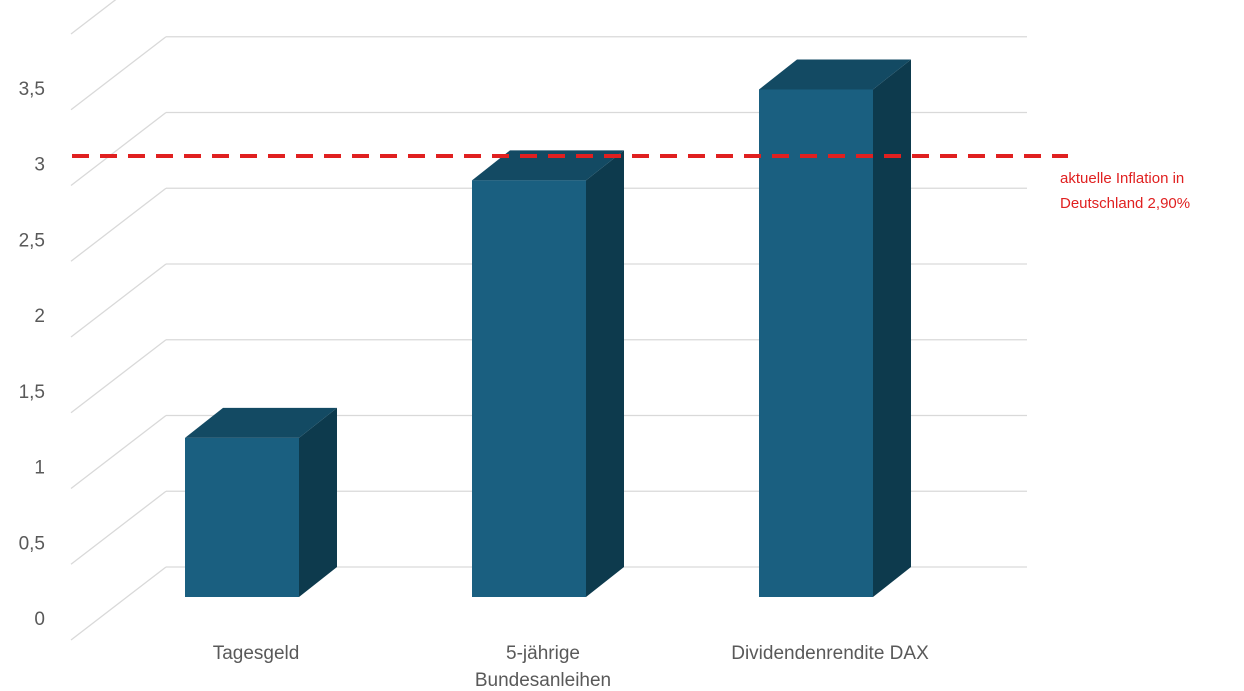  What do you see at coordinates (39, 619) in the screenshot?
I see `y-tick-label: 0` at bounding box center [39, 619].